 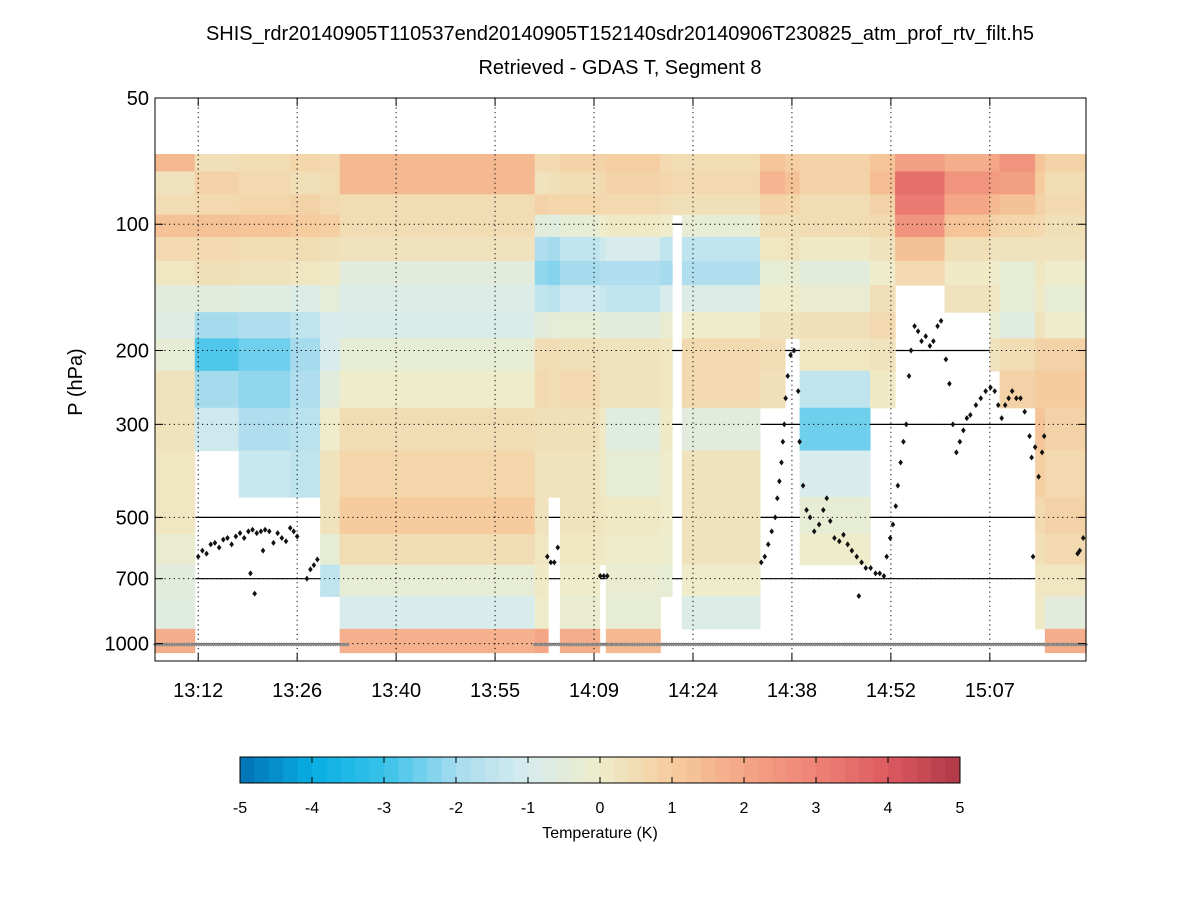 I want to click on y-tick-label: 700, so click(x=132, y=580).